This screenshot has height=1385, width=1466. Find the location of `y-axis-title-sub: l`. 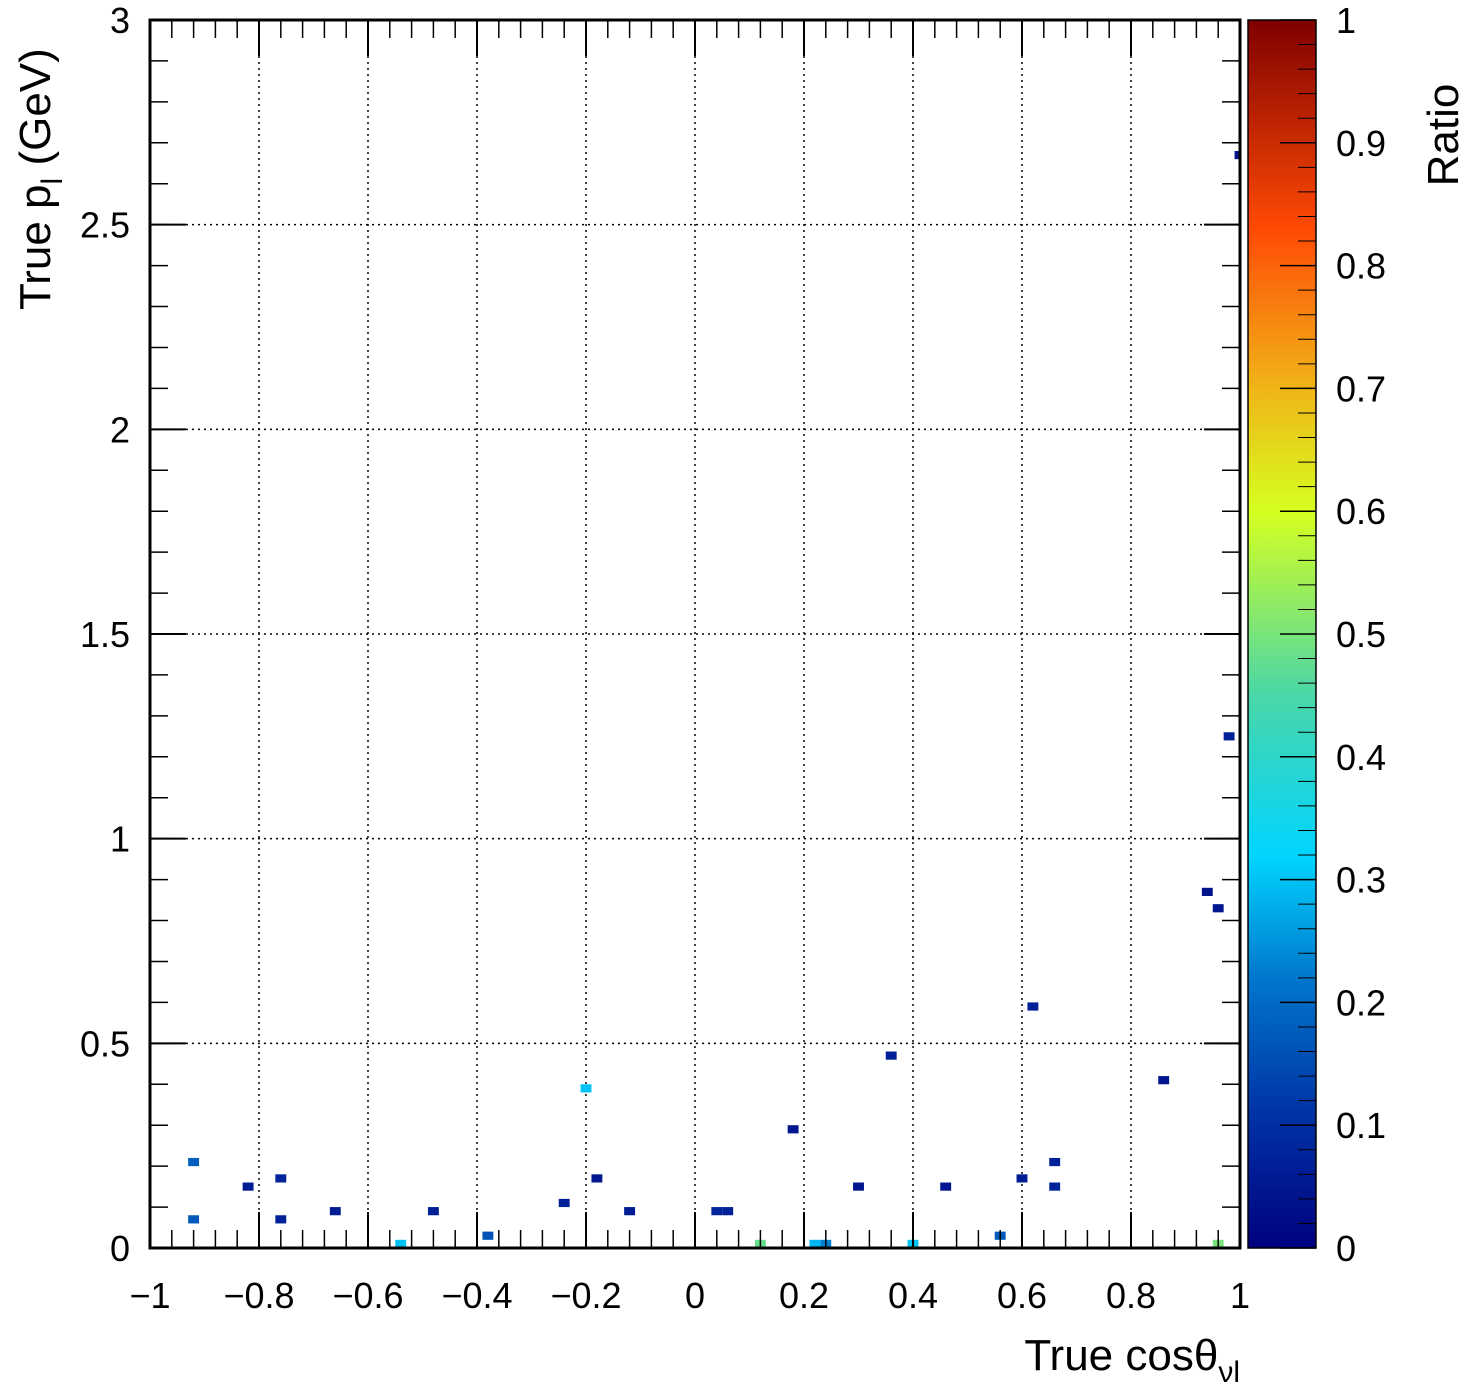

y-axis-title-sub: l is located at coordinates (52, 181).